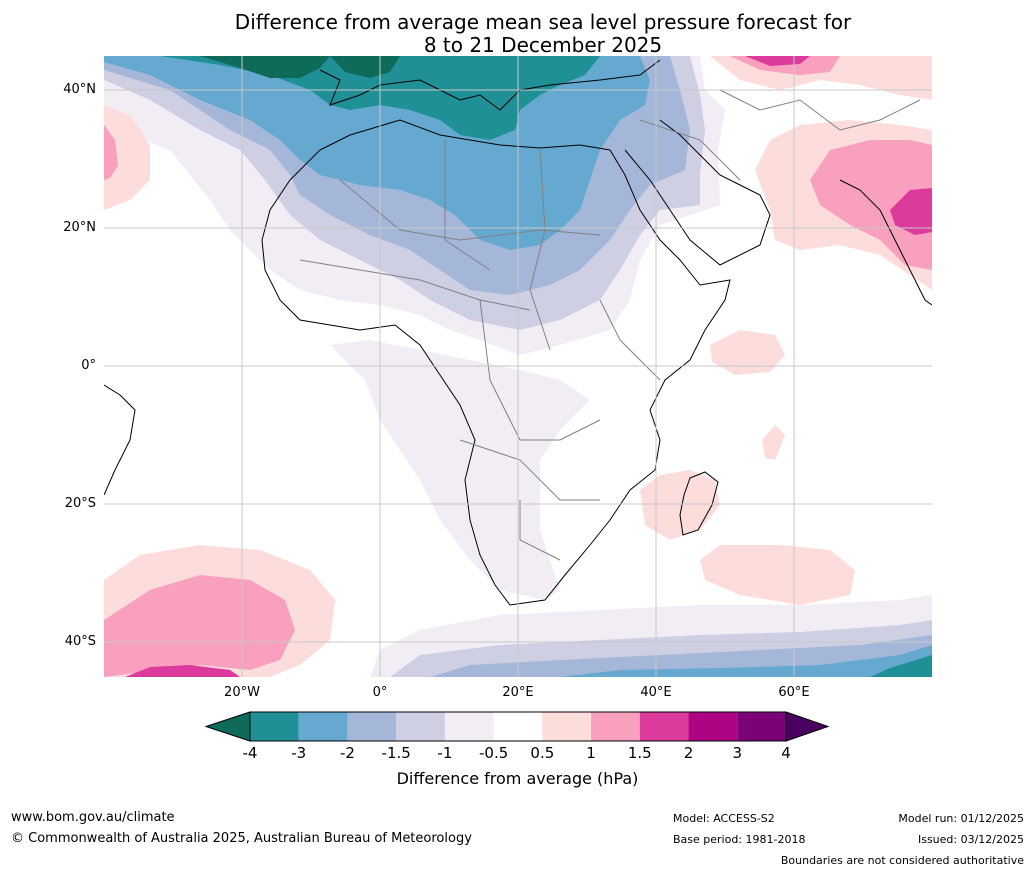 This screenshot has height=873, width=1035. Describe the element at coordinates (127, 157) in the screenshot. I see `contour-plus-0.5-west` at that location.